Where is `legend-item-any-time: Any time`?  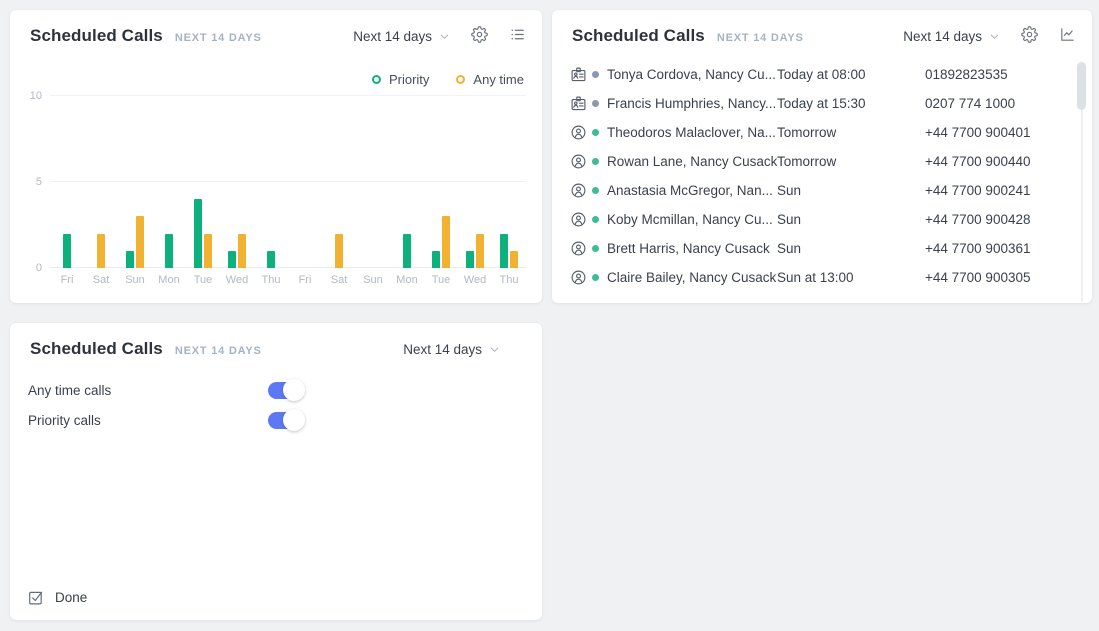 legend-item-any-time: Any time is located at coordinates (490, 79).